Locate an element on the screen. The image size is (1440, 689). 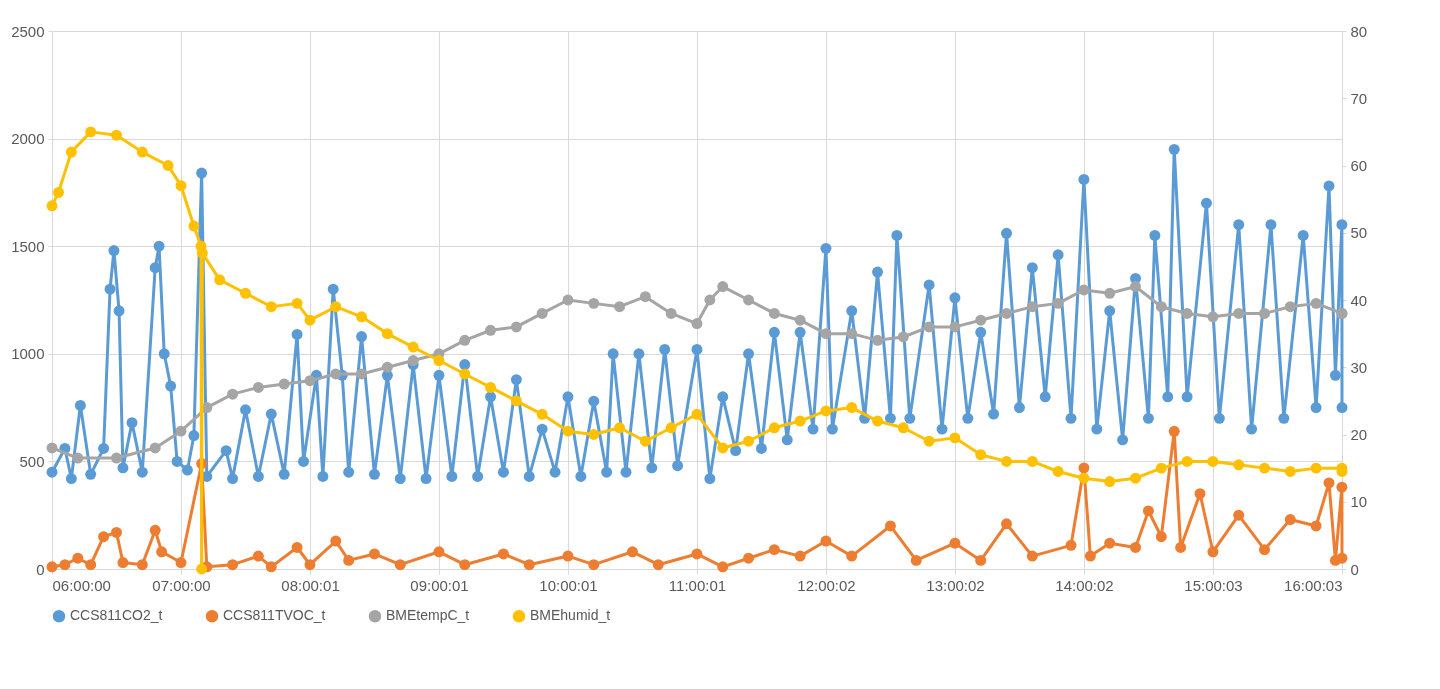
x-tick-label: 10:00:01 is located at coordinates (568, 585).